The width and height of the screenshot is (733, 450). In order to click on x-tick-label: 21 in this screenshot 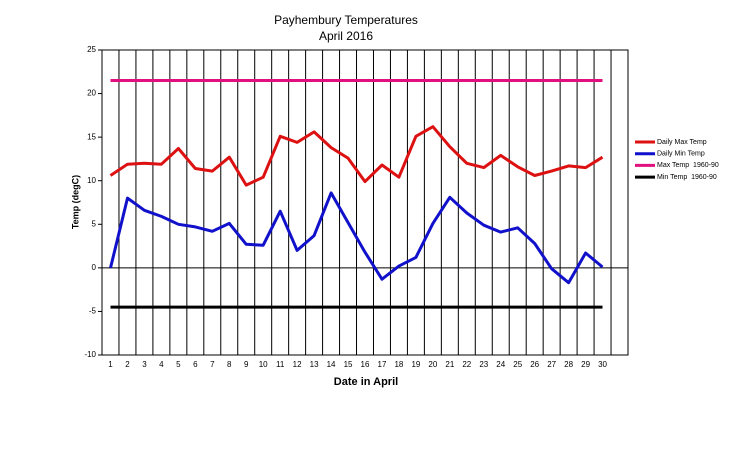, I will do `click(449, 364)`.